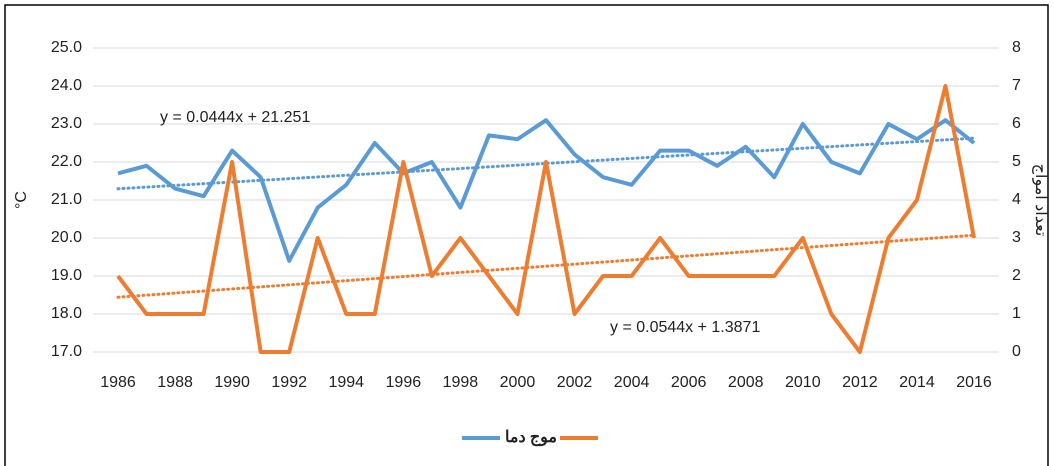 The height and width of the screenshot is (466, 1054). I want to click on y-tick-label: 22.0, so click(66, 161).